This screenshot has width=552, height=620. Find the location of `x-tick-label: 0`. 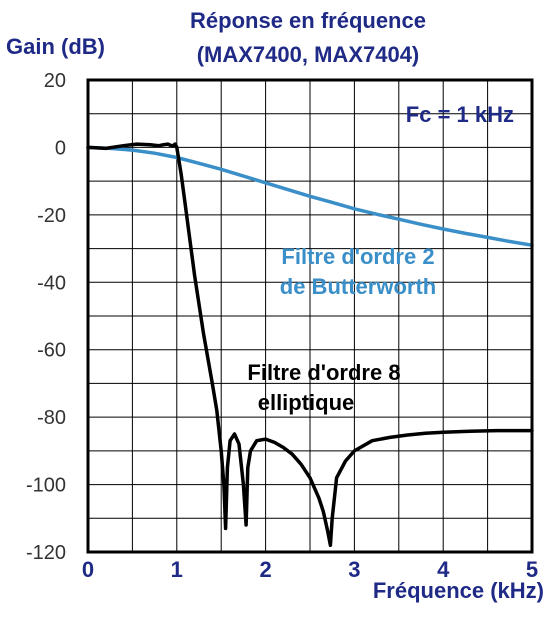

x-tick-label: 0 is located at coordinates (88, 569).